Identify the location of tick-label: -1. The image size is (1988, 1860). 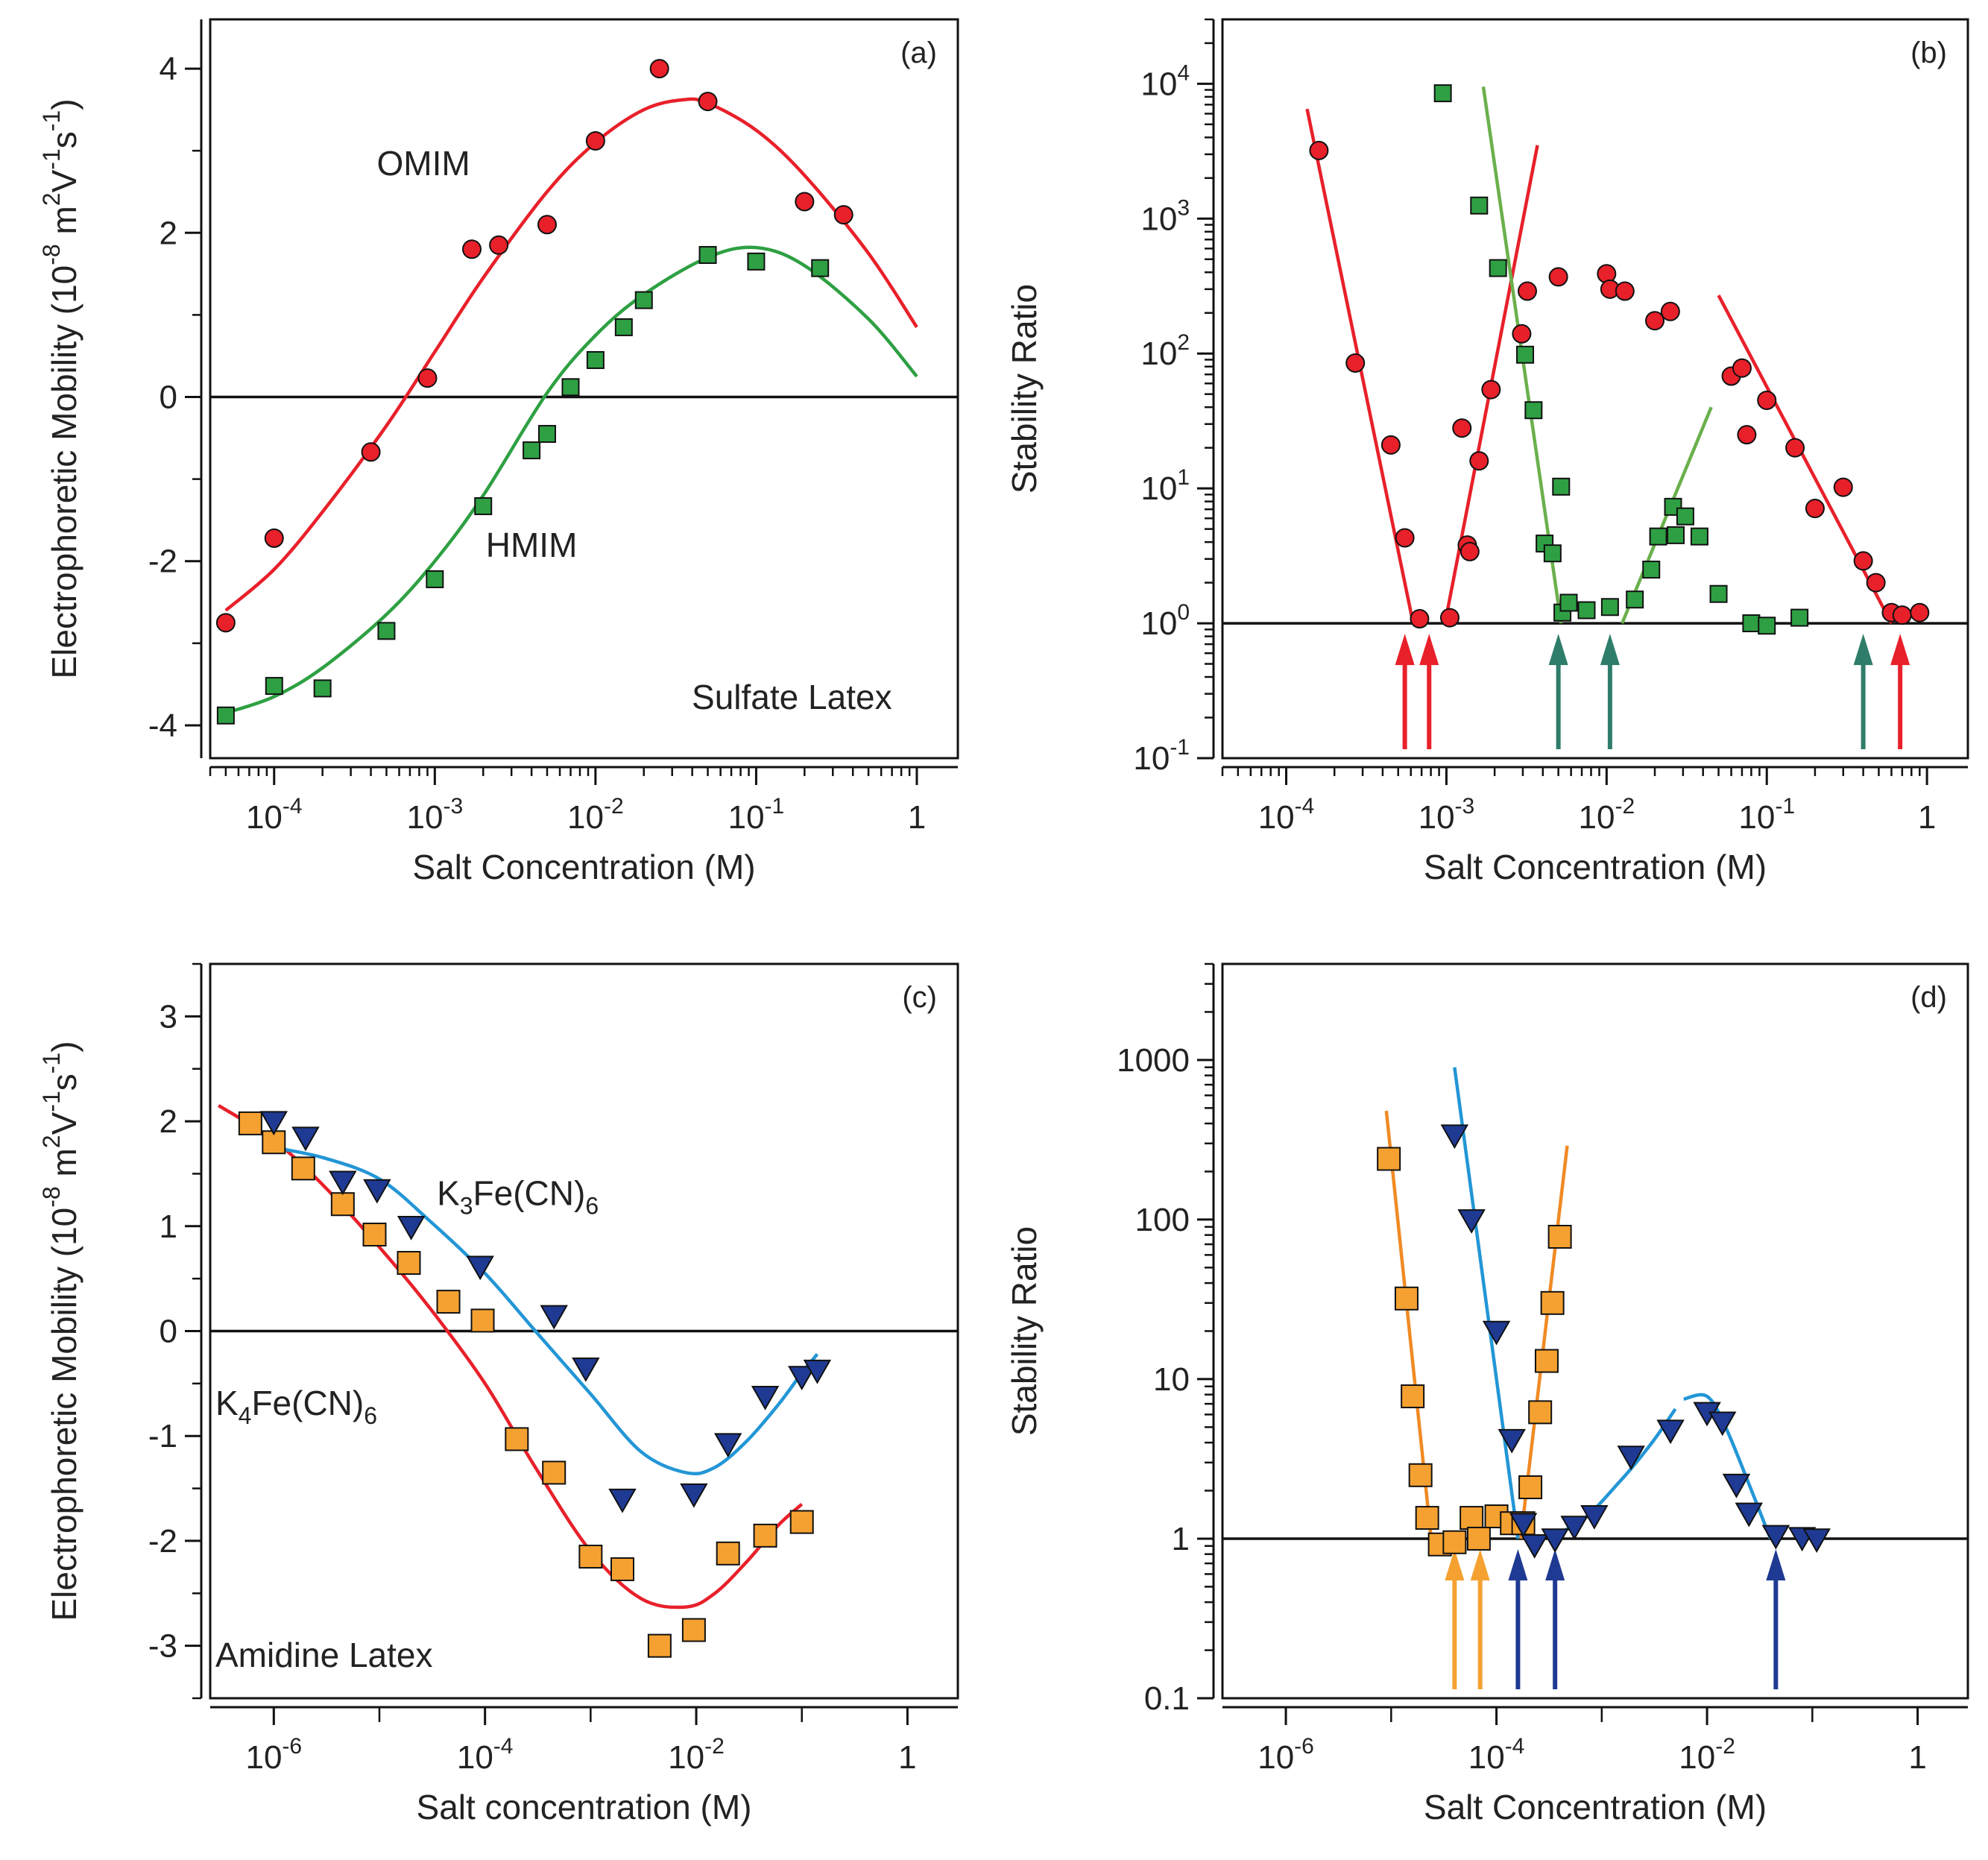
(162, 1436).